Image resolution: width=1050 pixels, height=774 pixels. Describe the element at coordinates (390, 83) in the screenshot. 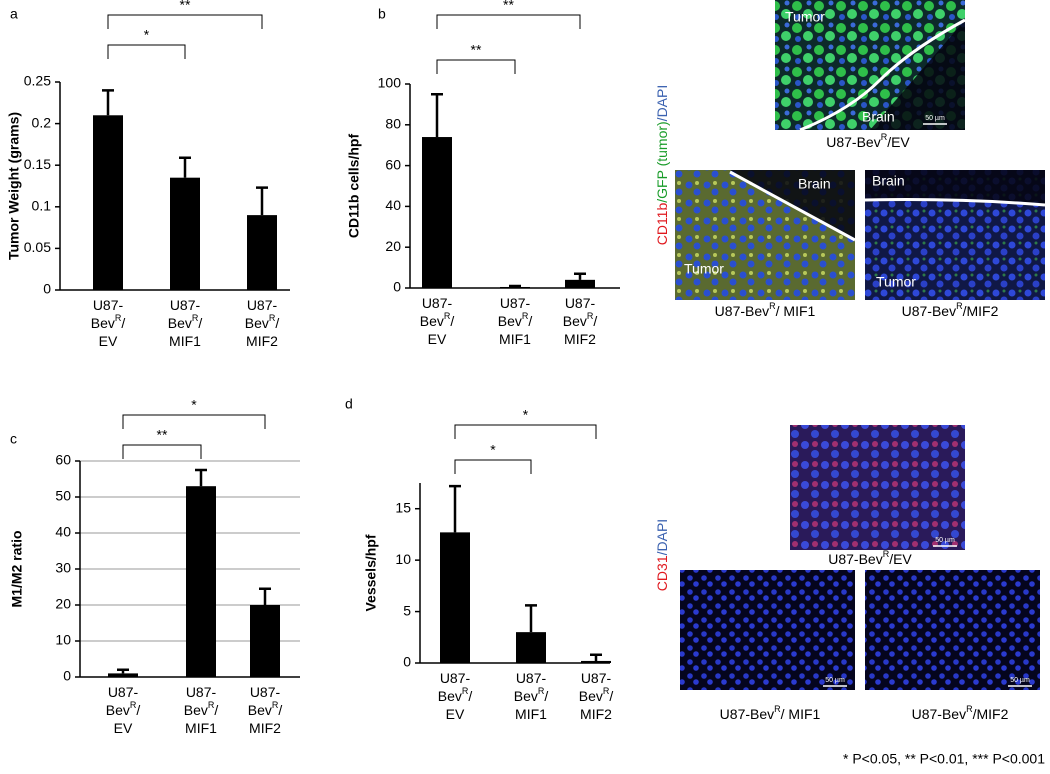

I see `y-tick-label: 100` at that location.